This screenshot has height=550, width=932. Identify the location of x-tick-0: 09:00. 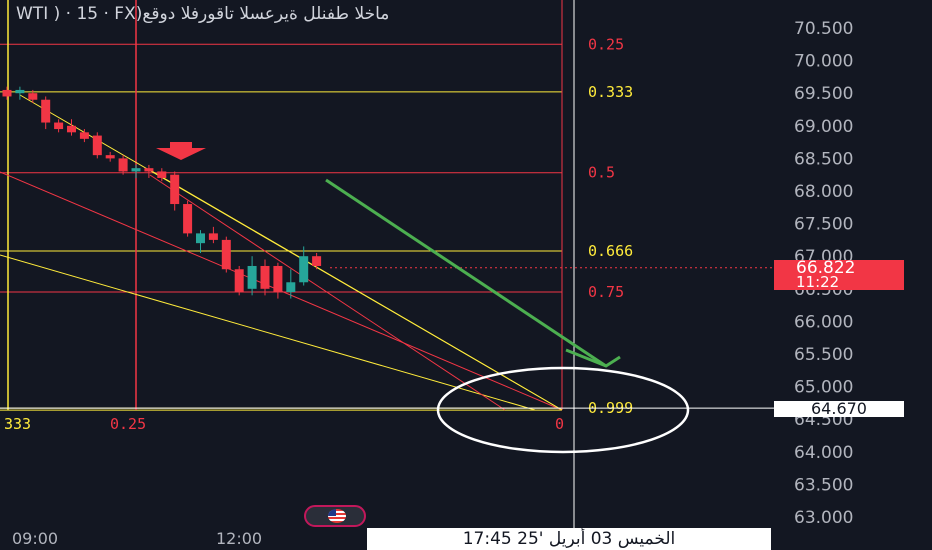
(35, 538).